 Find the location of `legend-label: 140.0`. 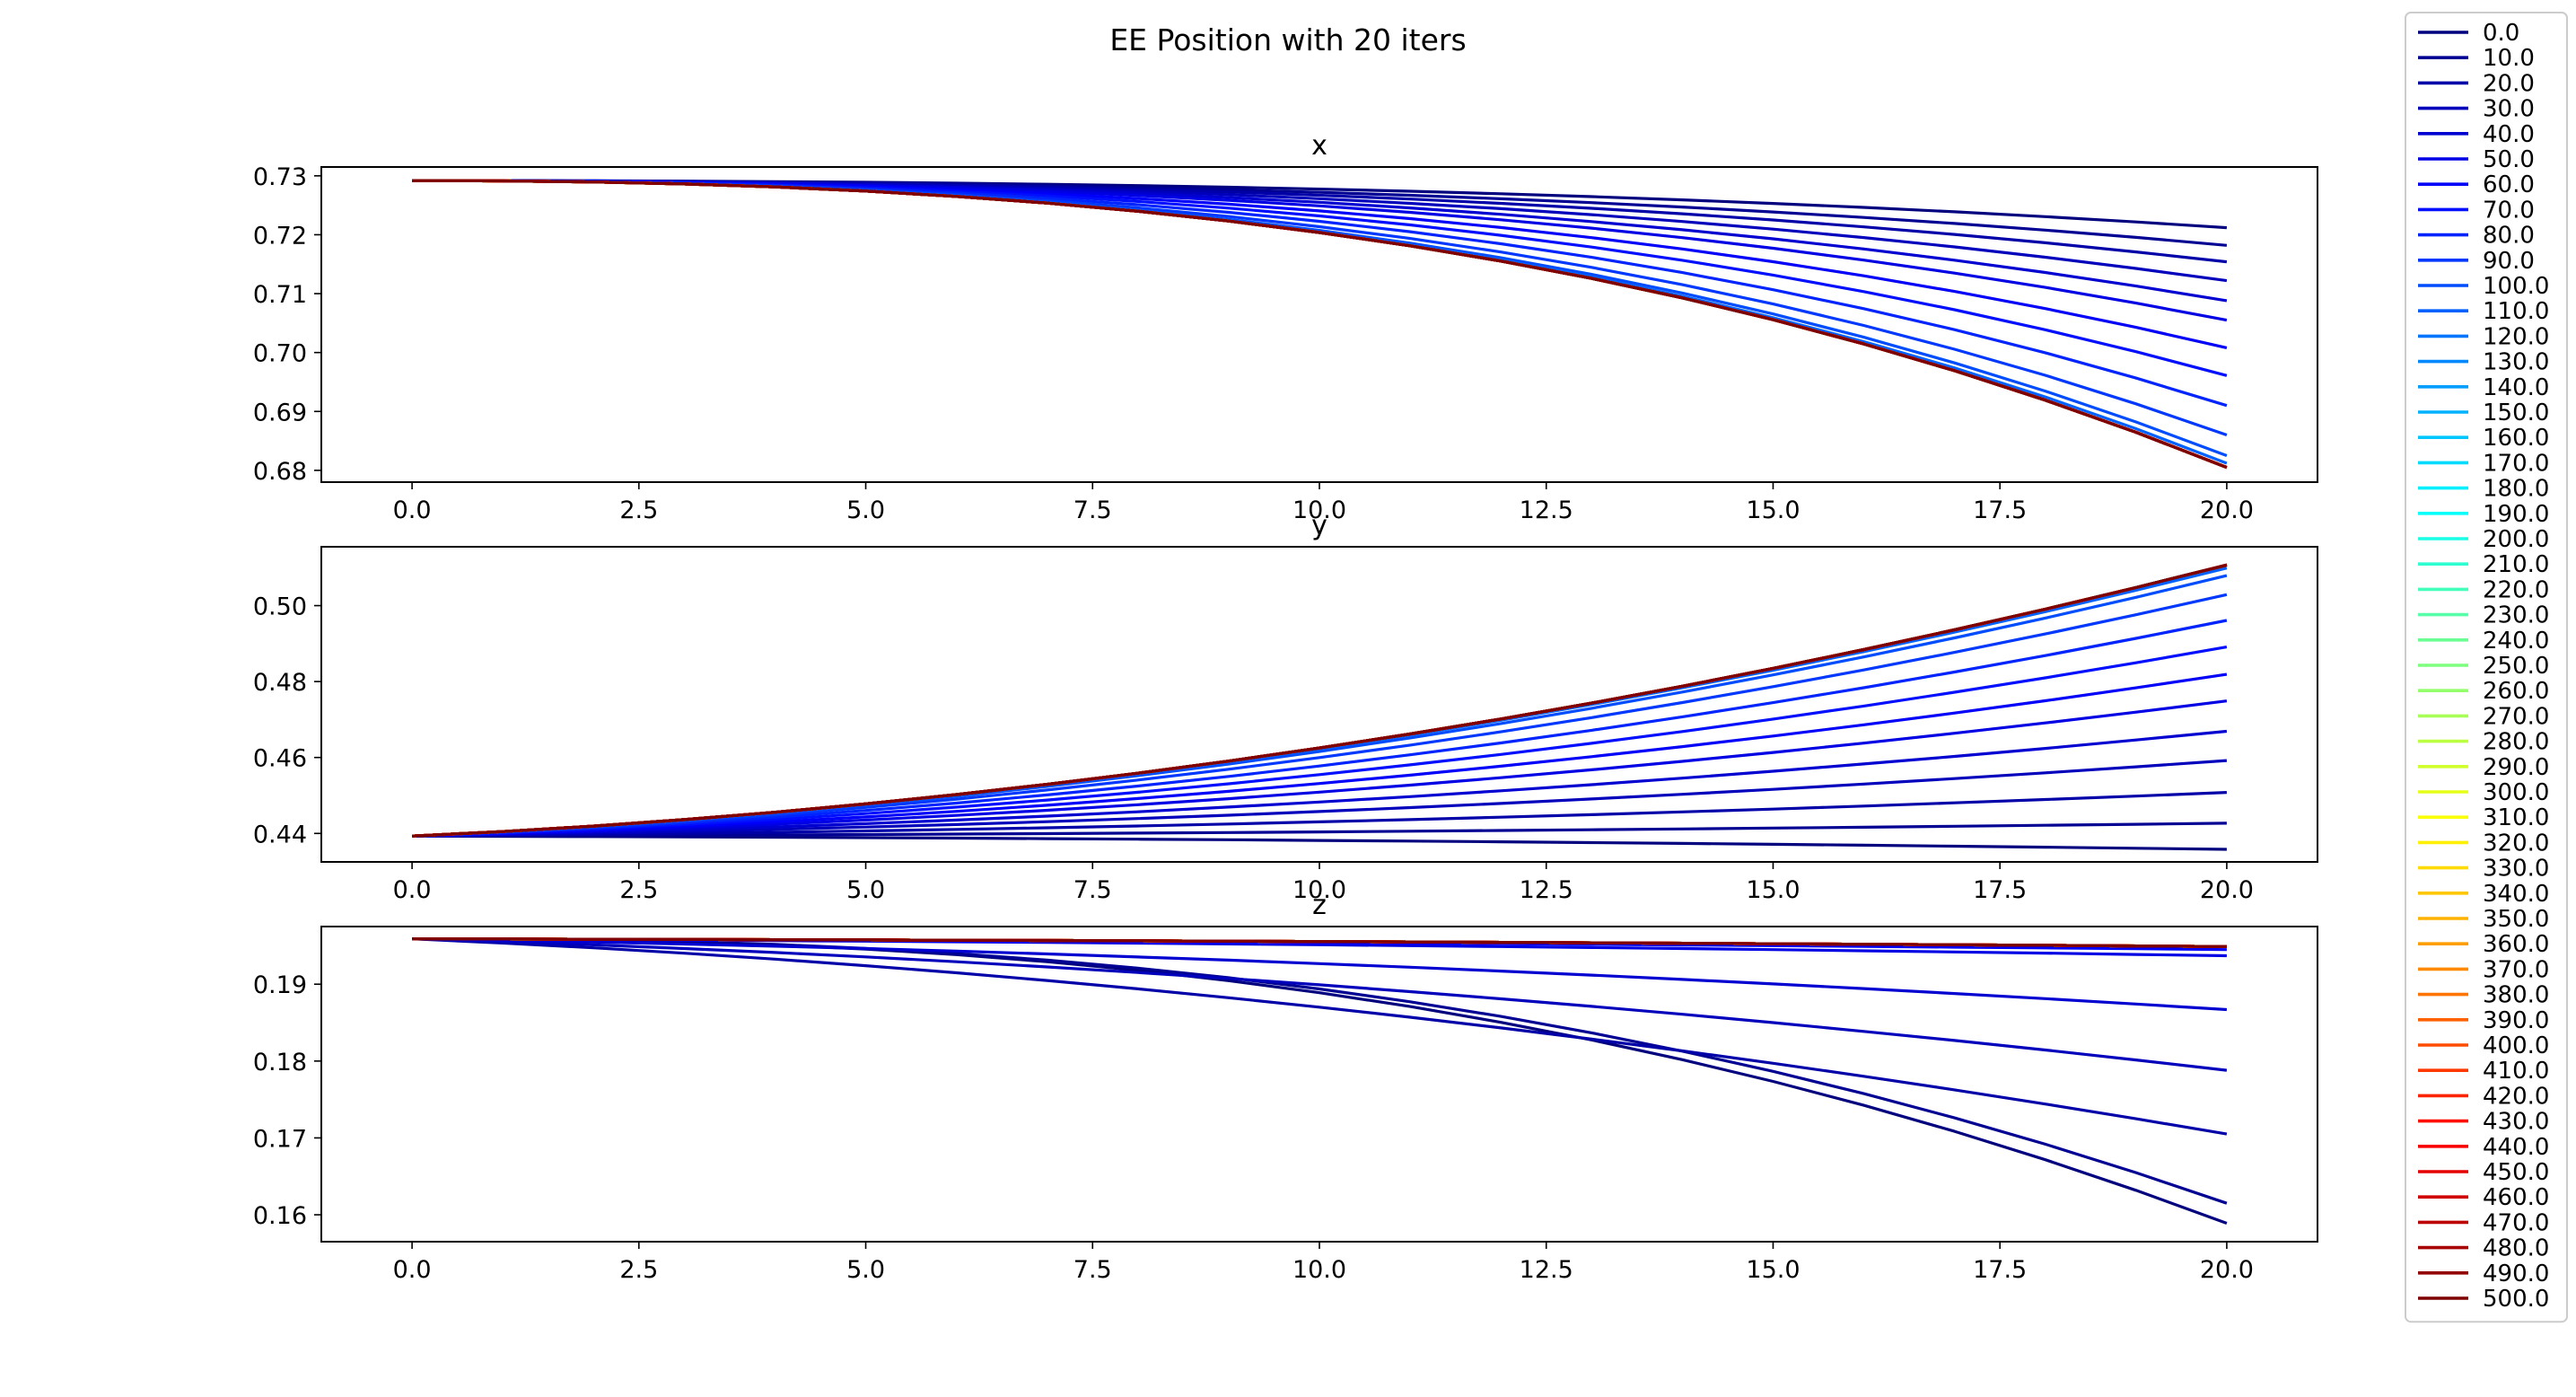

legend-label: 140.0 is located at coordinates (2516, 387).